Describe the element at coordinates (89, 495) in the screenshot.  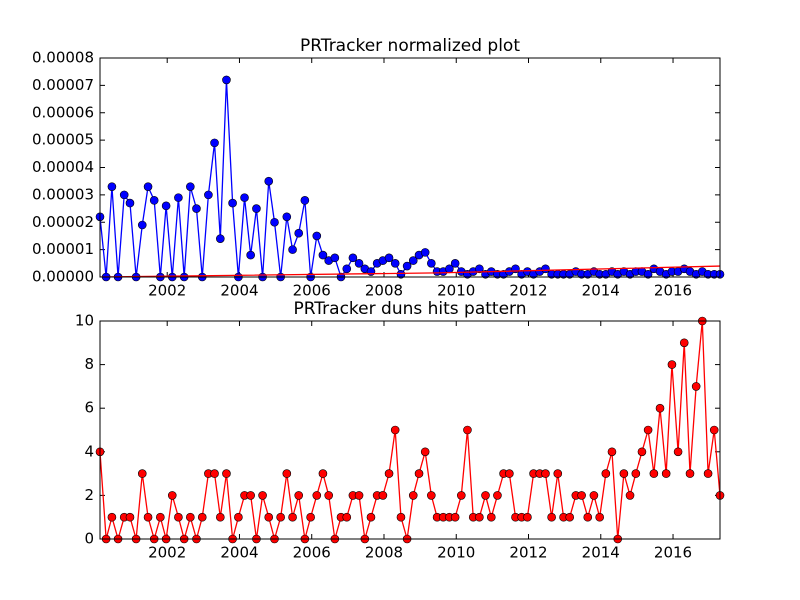
I see `y-tick-label: 2` at that location.